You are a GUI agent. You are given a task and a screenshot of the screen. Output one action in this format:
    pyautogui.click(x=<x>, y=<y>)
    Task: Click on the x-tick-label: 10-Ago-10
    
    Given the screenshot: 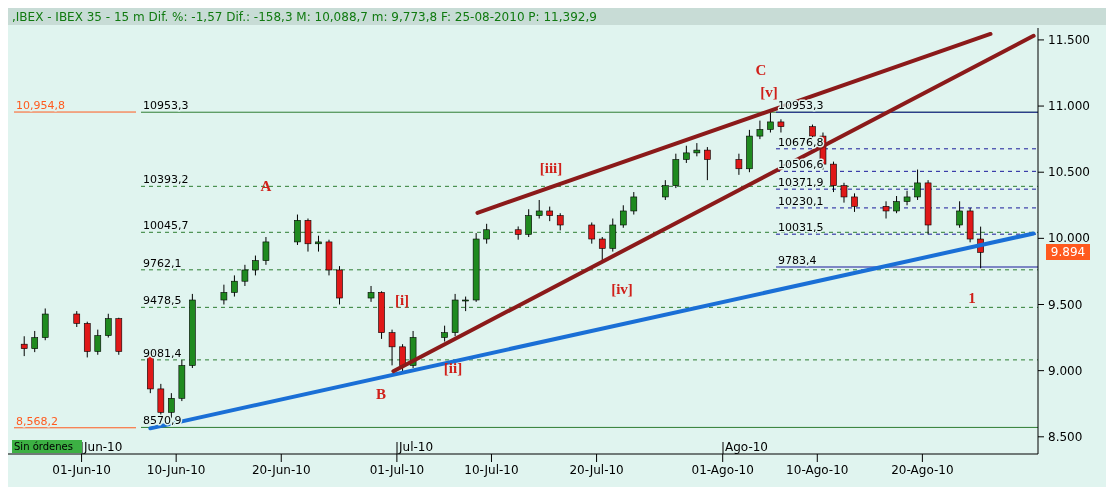 What is the action you would take?
    pyautogui.click(x=817, y=470)
    